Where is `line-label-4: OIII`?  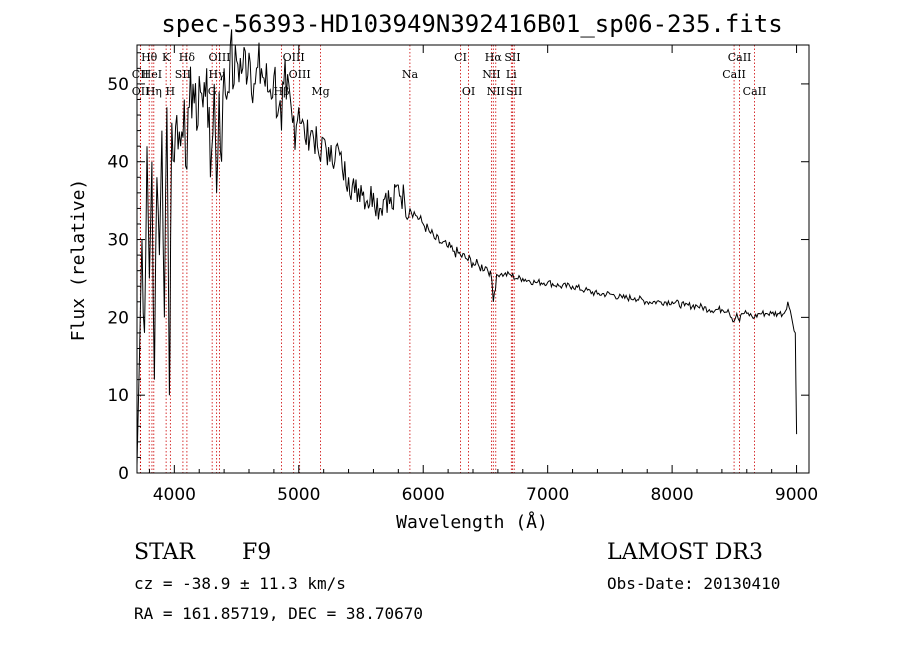 line-label-4: OIII is located at coordinates (294, 57).